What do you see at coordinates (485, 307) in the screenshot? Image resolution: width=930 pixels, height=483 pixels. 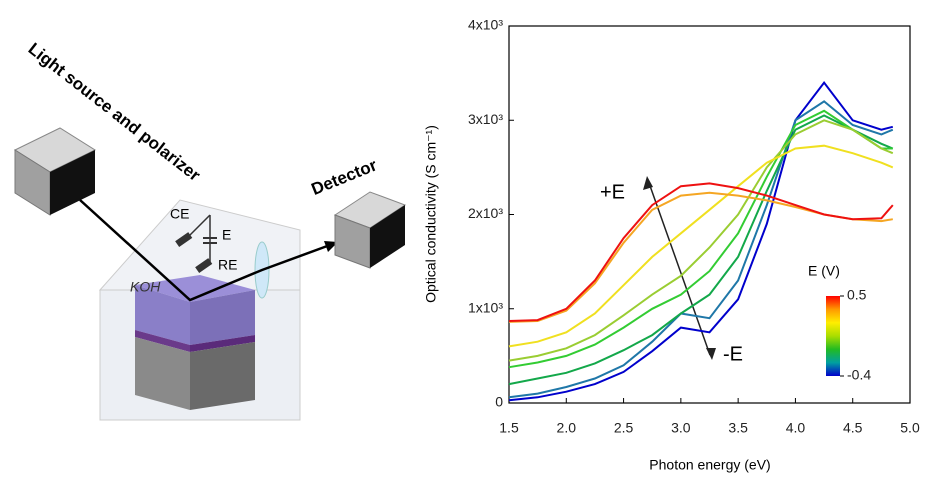 I see `y-tick-label: 1x10³` at bounding box center [485, 307].